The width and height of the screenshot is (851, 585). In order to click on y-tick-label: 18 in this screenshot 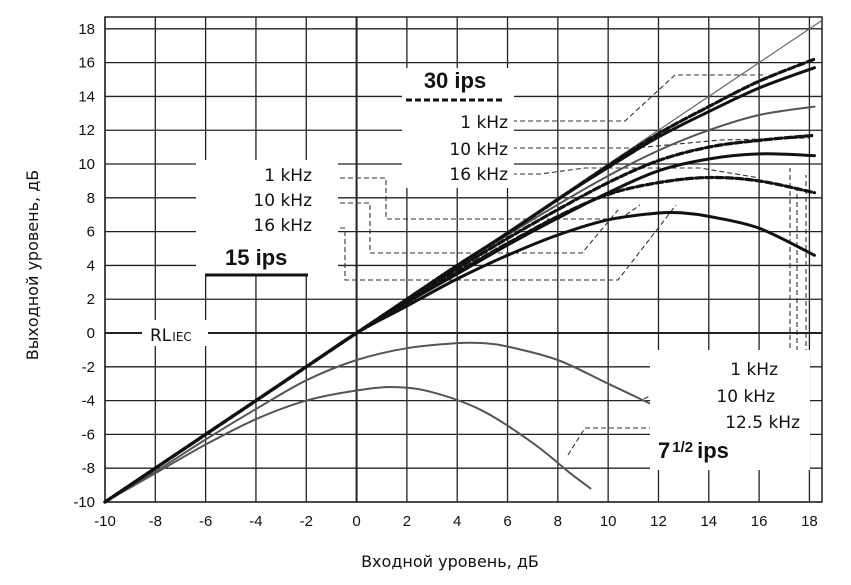, I will do `click(86, 29)`.